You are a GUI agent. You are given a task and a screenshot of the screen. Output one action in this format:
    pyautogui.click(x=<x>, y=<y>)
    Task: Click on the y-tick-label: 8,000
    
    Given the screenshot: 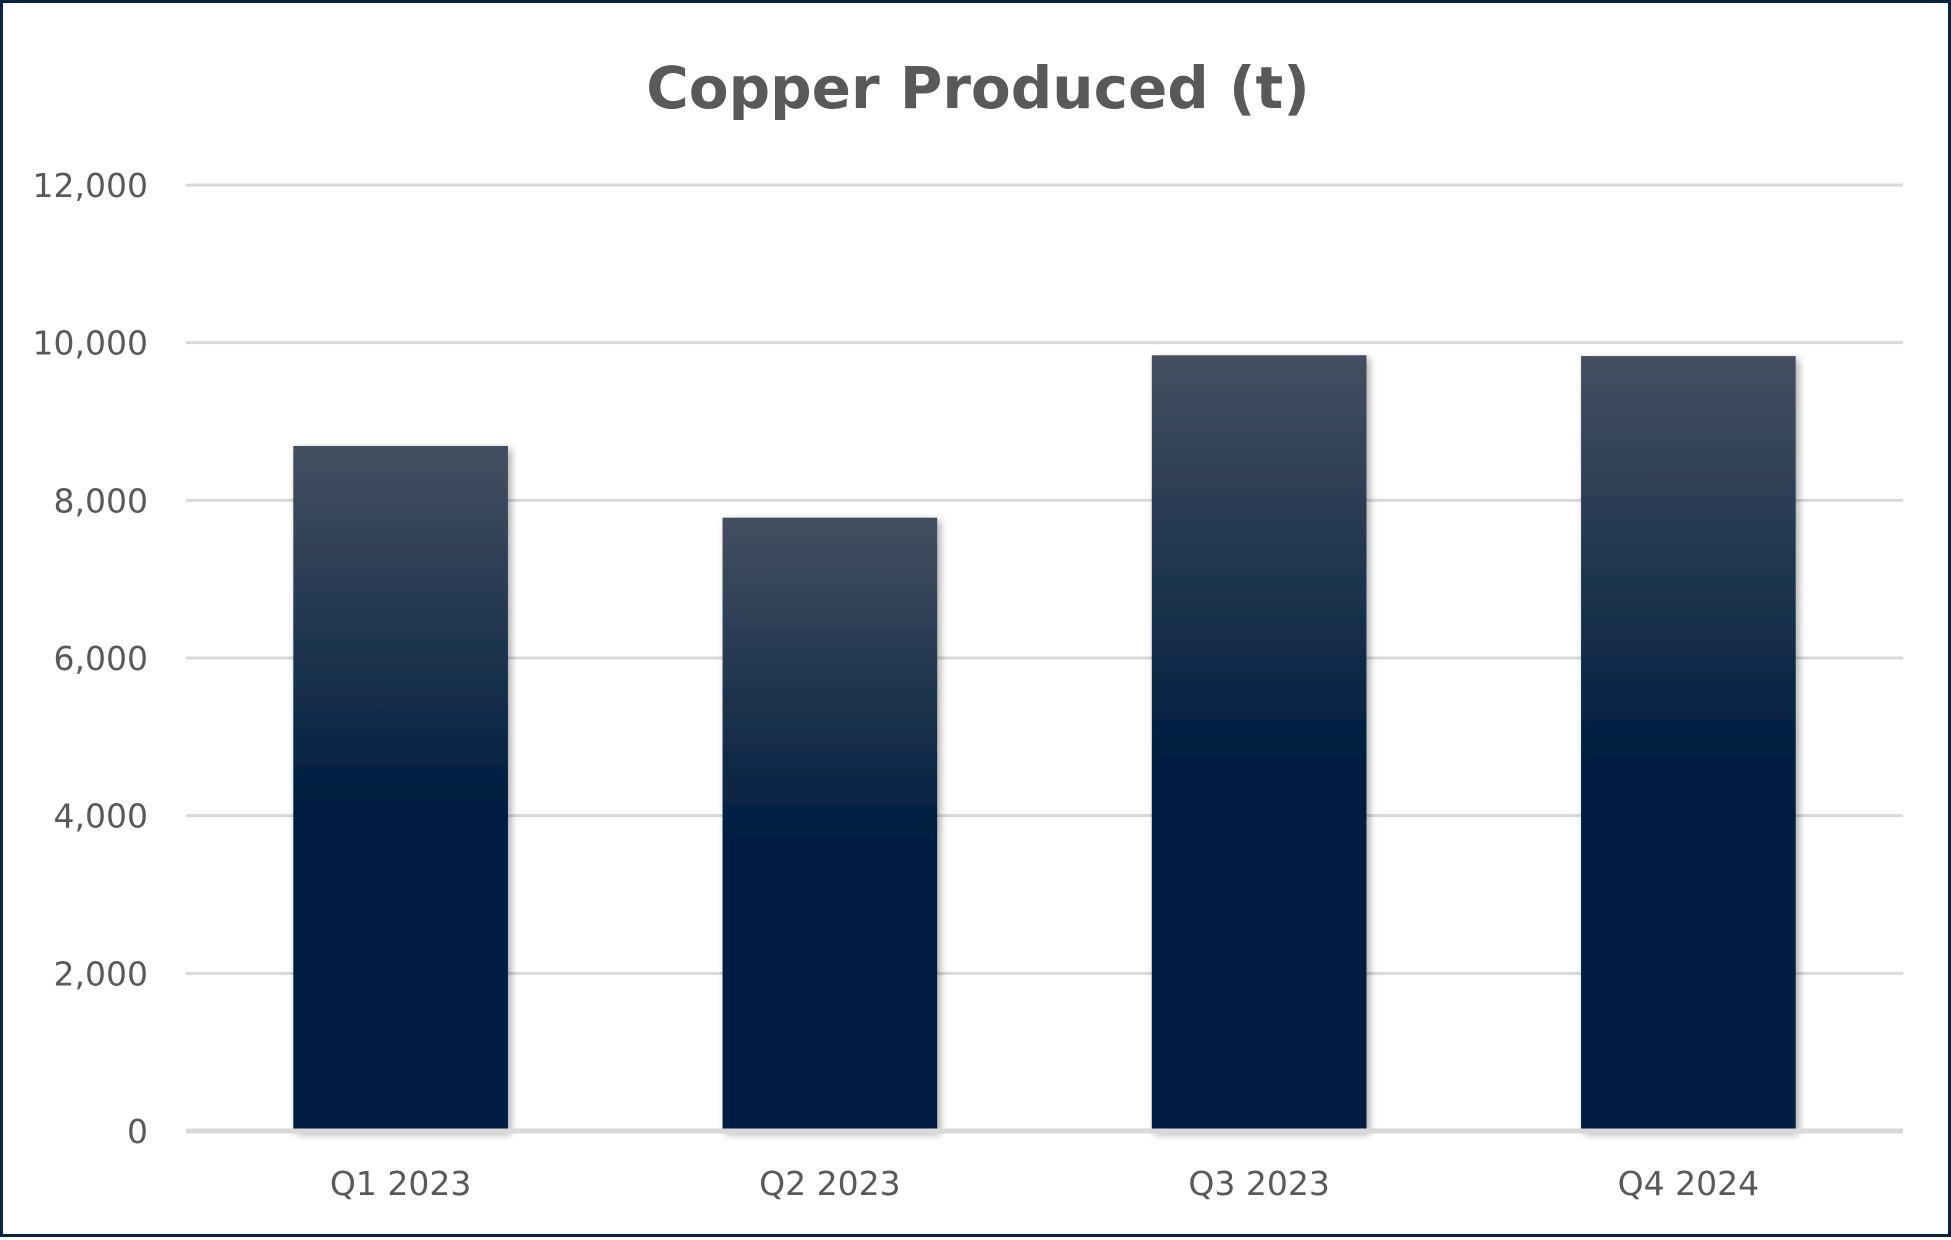 What is the action you would take?
    pyautogui.click(x=101, y=500)
    